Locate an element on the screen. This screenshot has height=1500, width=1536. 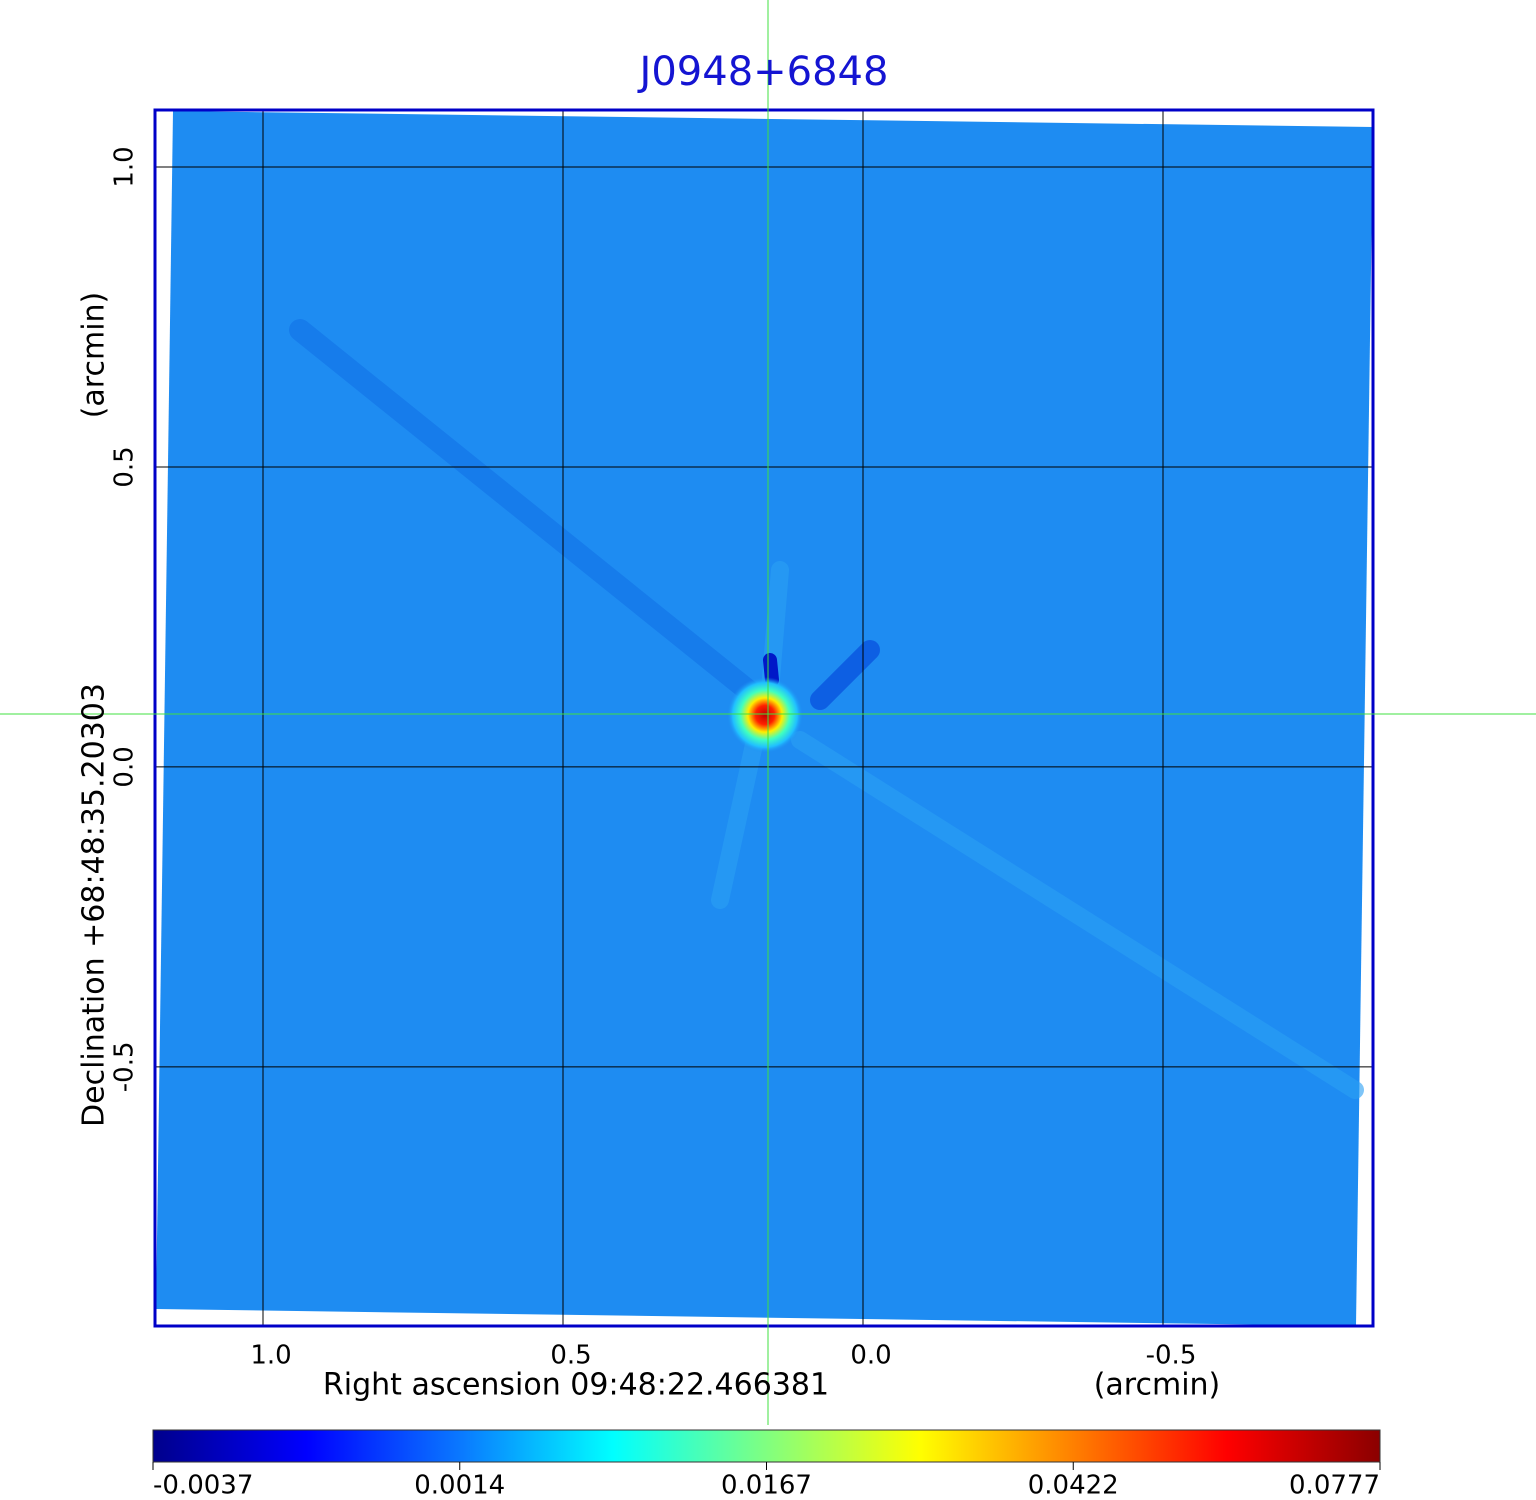
colorbar is located at coordinates (766, 1446).